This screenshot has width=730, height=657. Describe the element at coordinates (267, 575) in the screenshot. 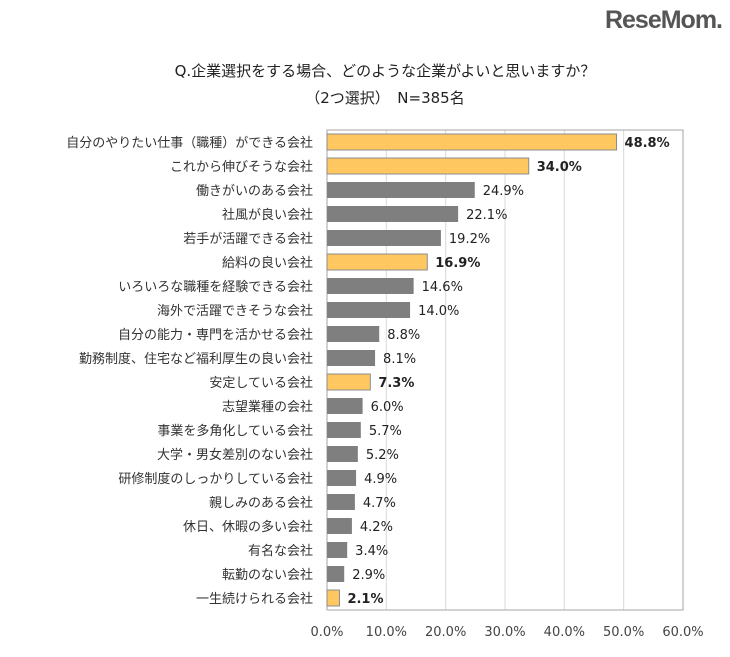

I see `category-label: 転勤のない会社` at that location.